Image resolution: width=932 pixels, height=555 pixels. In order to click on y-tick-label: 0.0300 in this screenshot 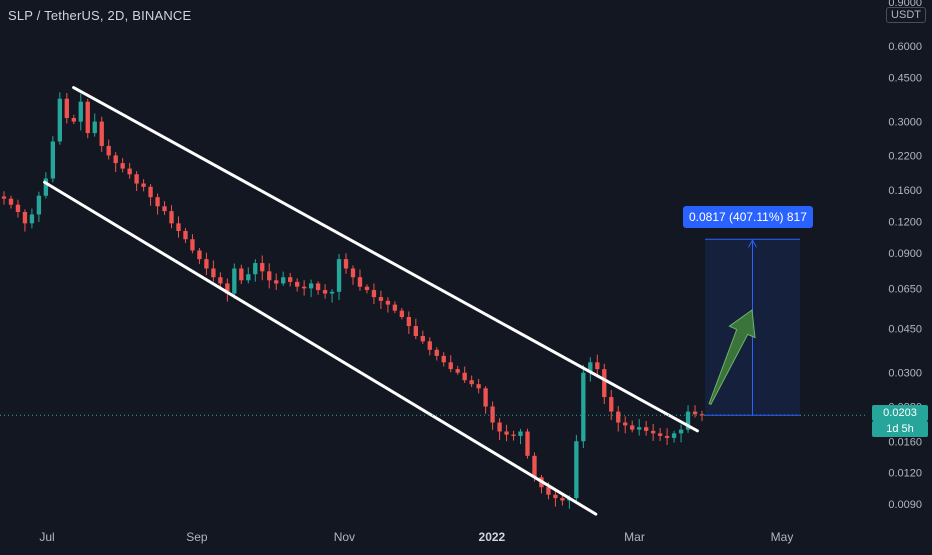, I will do `click(905, 374)`.